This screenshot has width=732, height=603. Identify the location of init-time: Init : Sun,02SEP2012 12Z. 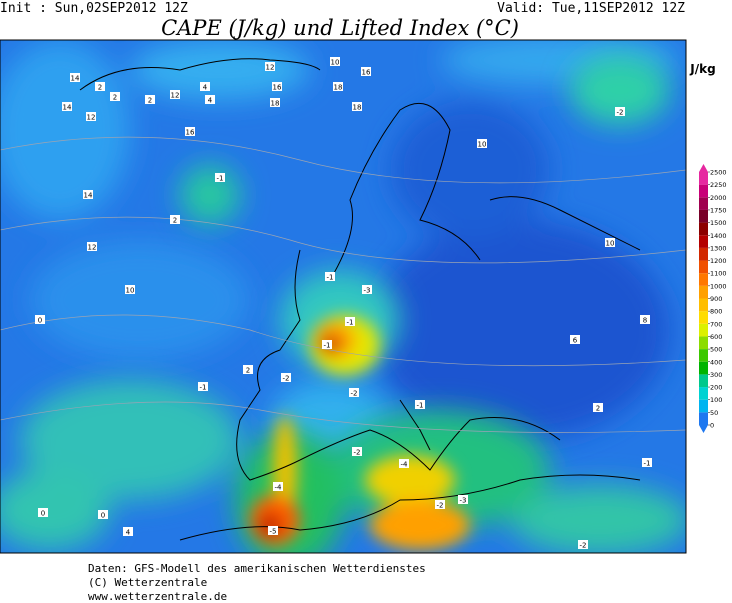
(94, 8).